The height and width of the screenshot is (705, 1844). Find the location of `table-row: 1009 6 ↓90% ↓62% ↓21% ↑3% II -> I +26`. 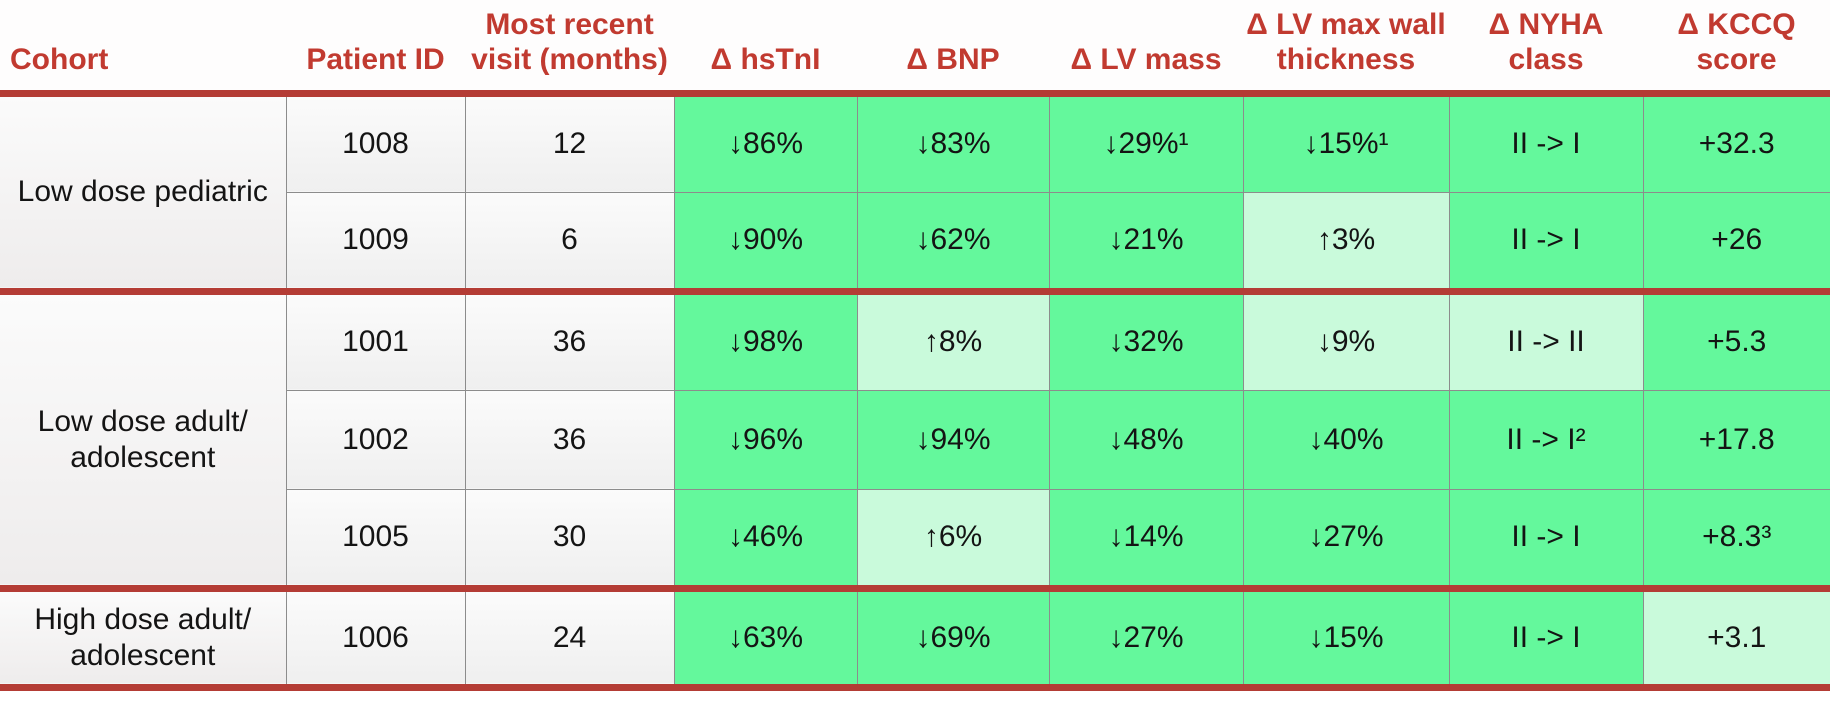

table-row: 1009 6 ↓90% ↓62% ↓21% ↑3% II -> I +26 is located at coordinates (915, 241).